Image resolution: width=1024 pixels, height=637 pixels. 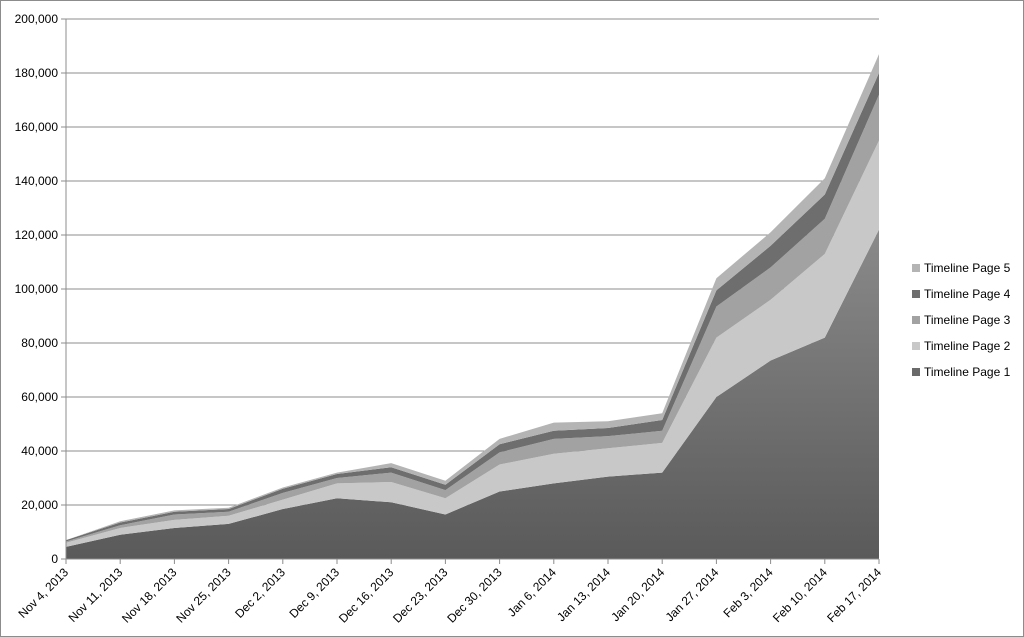 What do you see at coordinates (260, 593) in the screenshot?
I see `x-tick-label: Dec 2, 2013` at bounding box center [260, 593].